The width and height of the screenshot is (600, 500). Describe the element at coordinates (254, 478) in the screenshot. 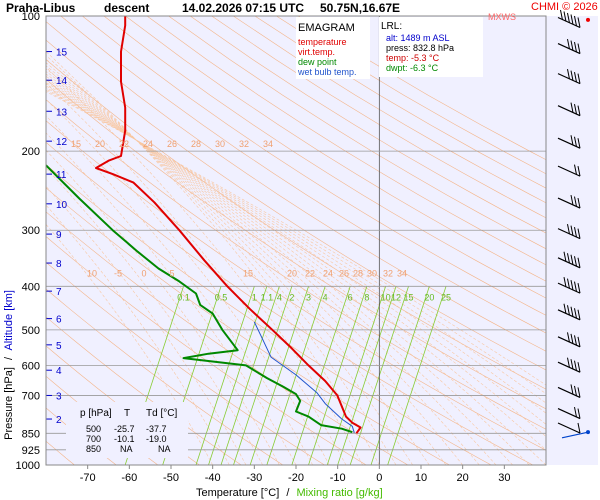

I see `temperature-tick-label: -30` at that location.